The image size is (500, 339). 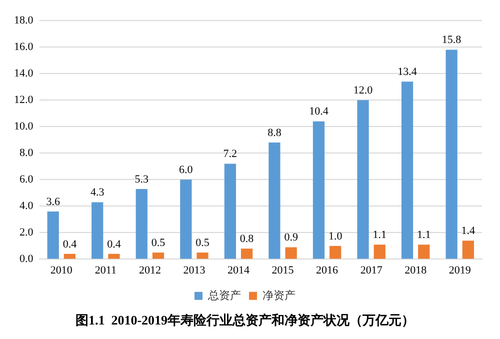 I want to click on data-label: 0.8, so click(x=247, y=238).